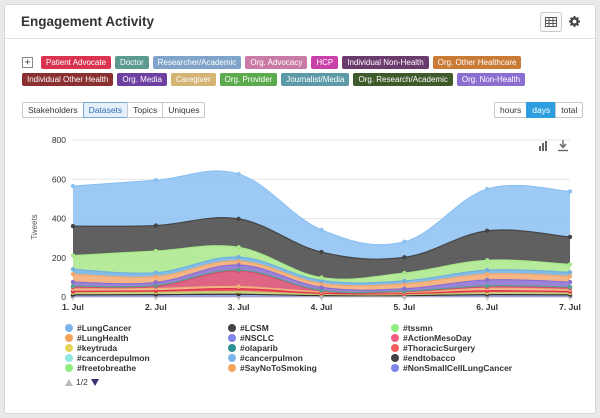 The height and width of the screenshot is (418, 600). Describe the element at coordinates (574, 21) in the screenshot. I see `settings-button` at that location.